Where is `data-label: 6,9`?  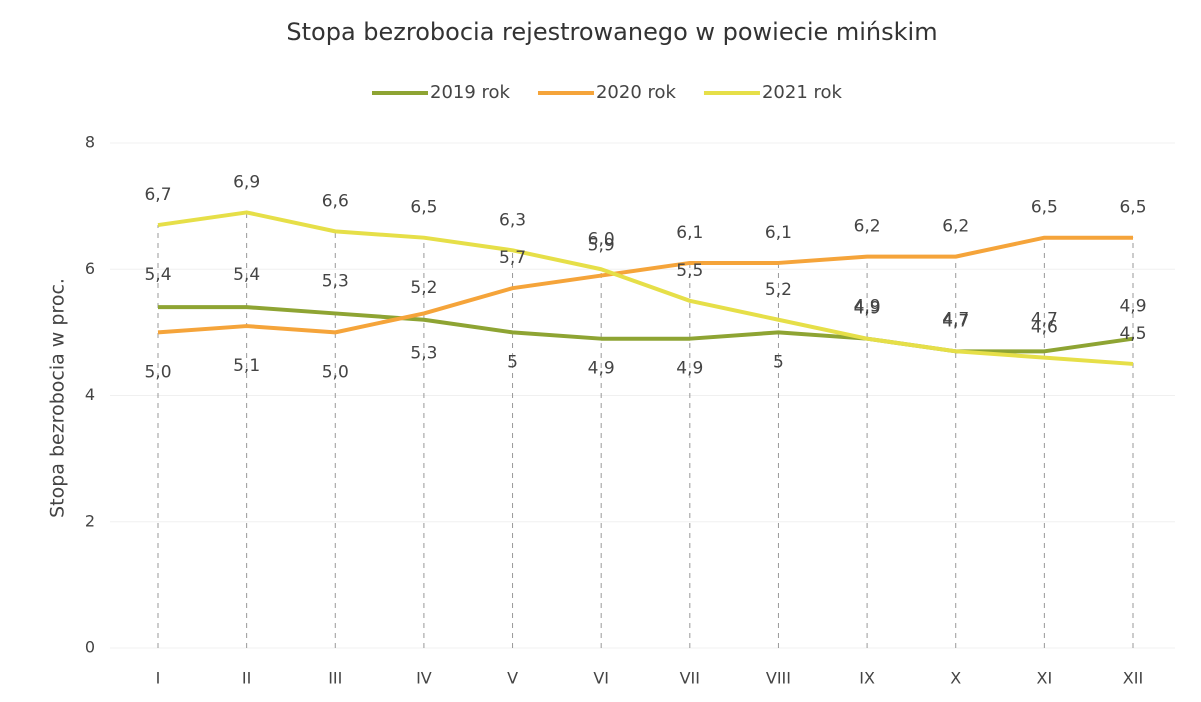
data-label: 6,9 is located at coordinates (246, 182).